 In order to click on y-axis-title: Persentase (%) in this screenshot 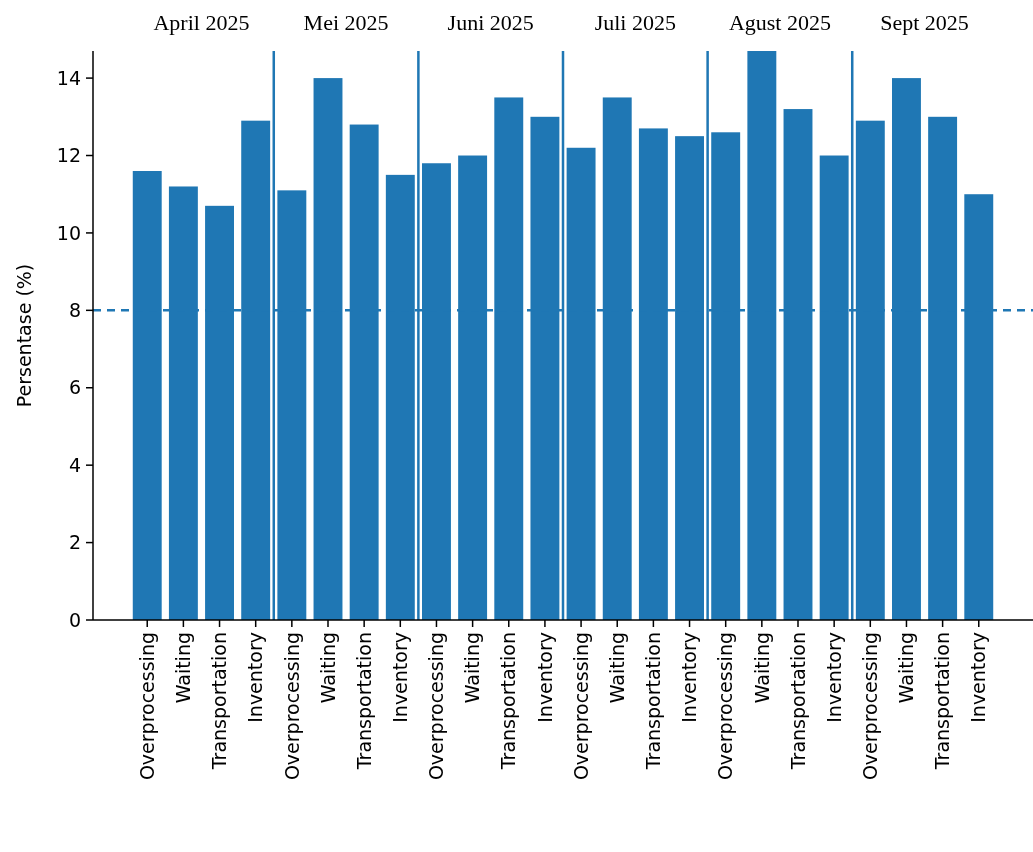, I will do `click(23, 335)`.